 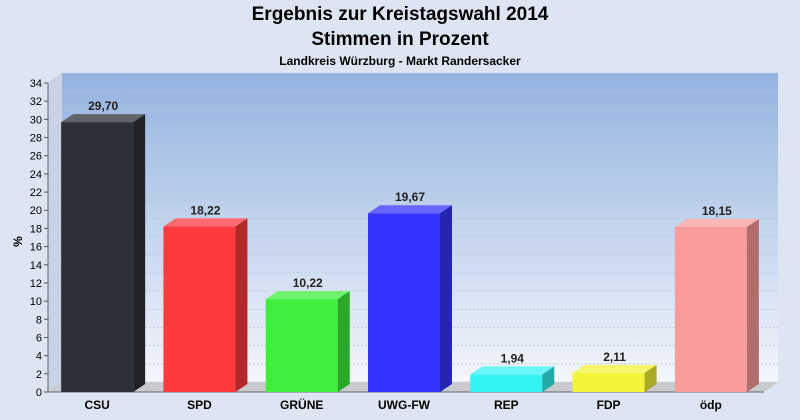 I want to click on bar-side-GRÜNE, so click(x=343, y=341).